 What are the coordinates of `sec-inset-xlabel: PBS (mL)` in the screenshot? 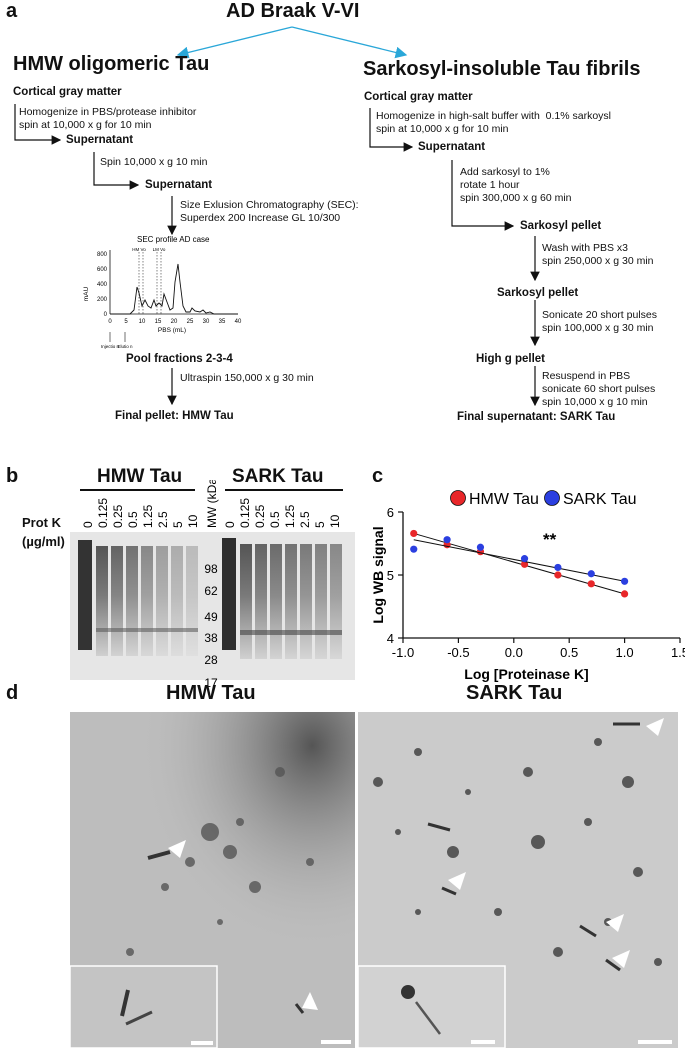 It's located at (172, 330).